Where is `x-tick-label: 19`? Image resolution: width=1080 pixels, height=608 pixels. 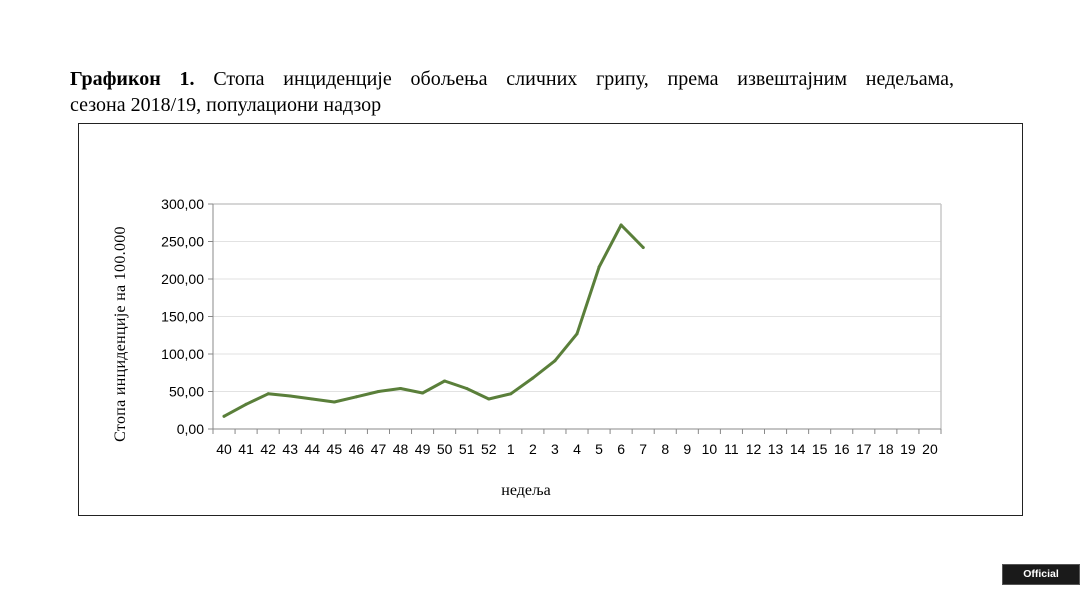 x-tick-label: 19 is located at coordinates (908, 449).